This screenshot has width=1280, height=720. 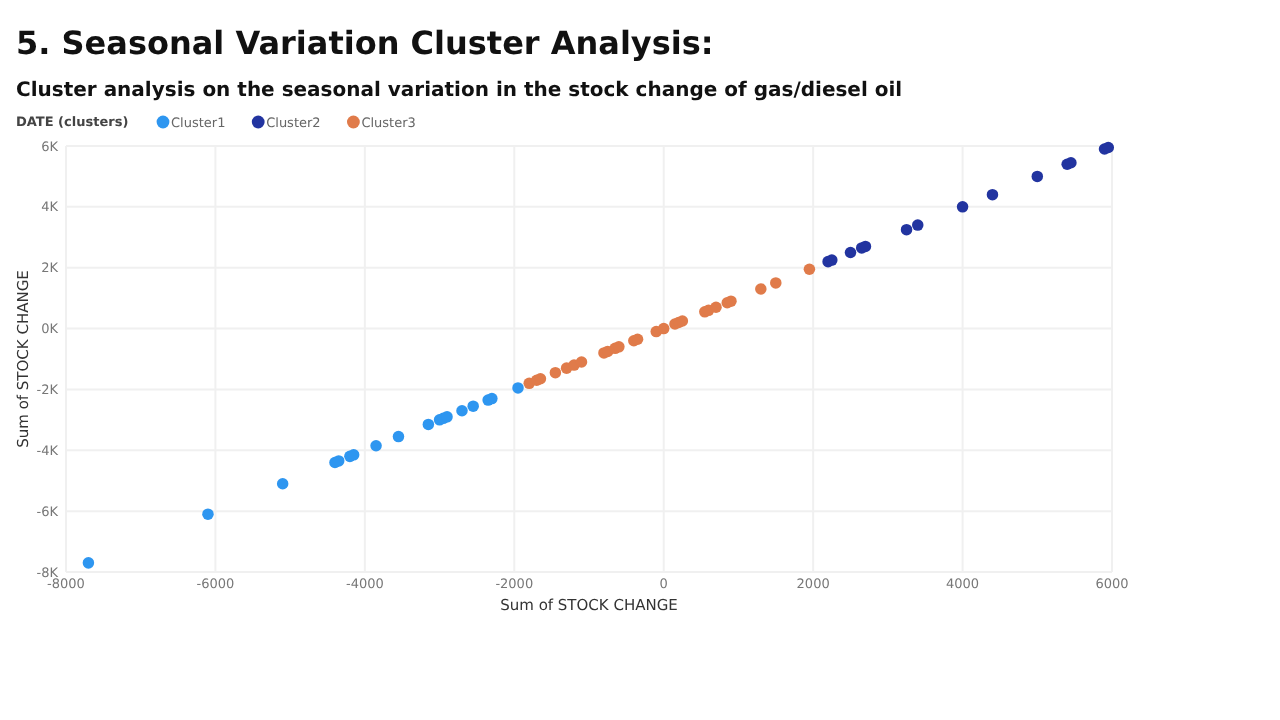 I want to click on chart-subtitle: Cluster analysis on the seasonal variation in the stock change of gas/diesel oil, so click(x=459, y=91).